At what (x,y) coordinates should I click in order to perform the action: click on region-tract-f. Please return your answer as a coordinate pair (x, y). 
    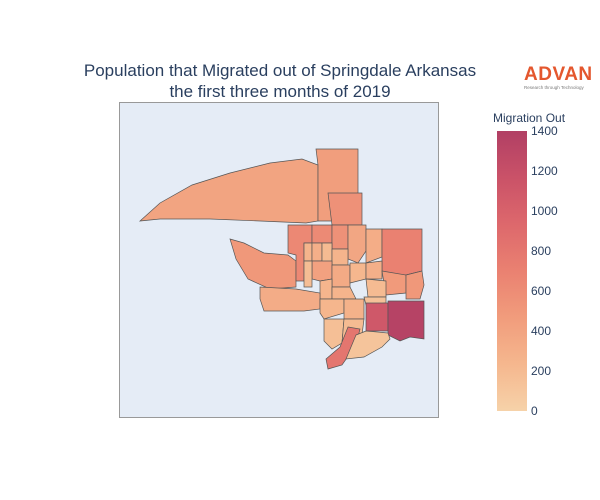
    Looking at the image, I should click on (308, 252).